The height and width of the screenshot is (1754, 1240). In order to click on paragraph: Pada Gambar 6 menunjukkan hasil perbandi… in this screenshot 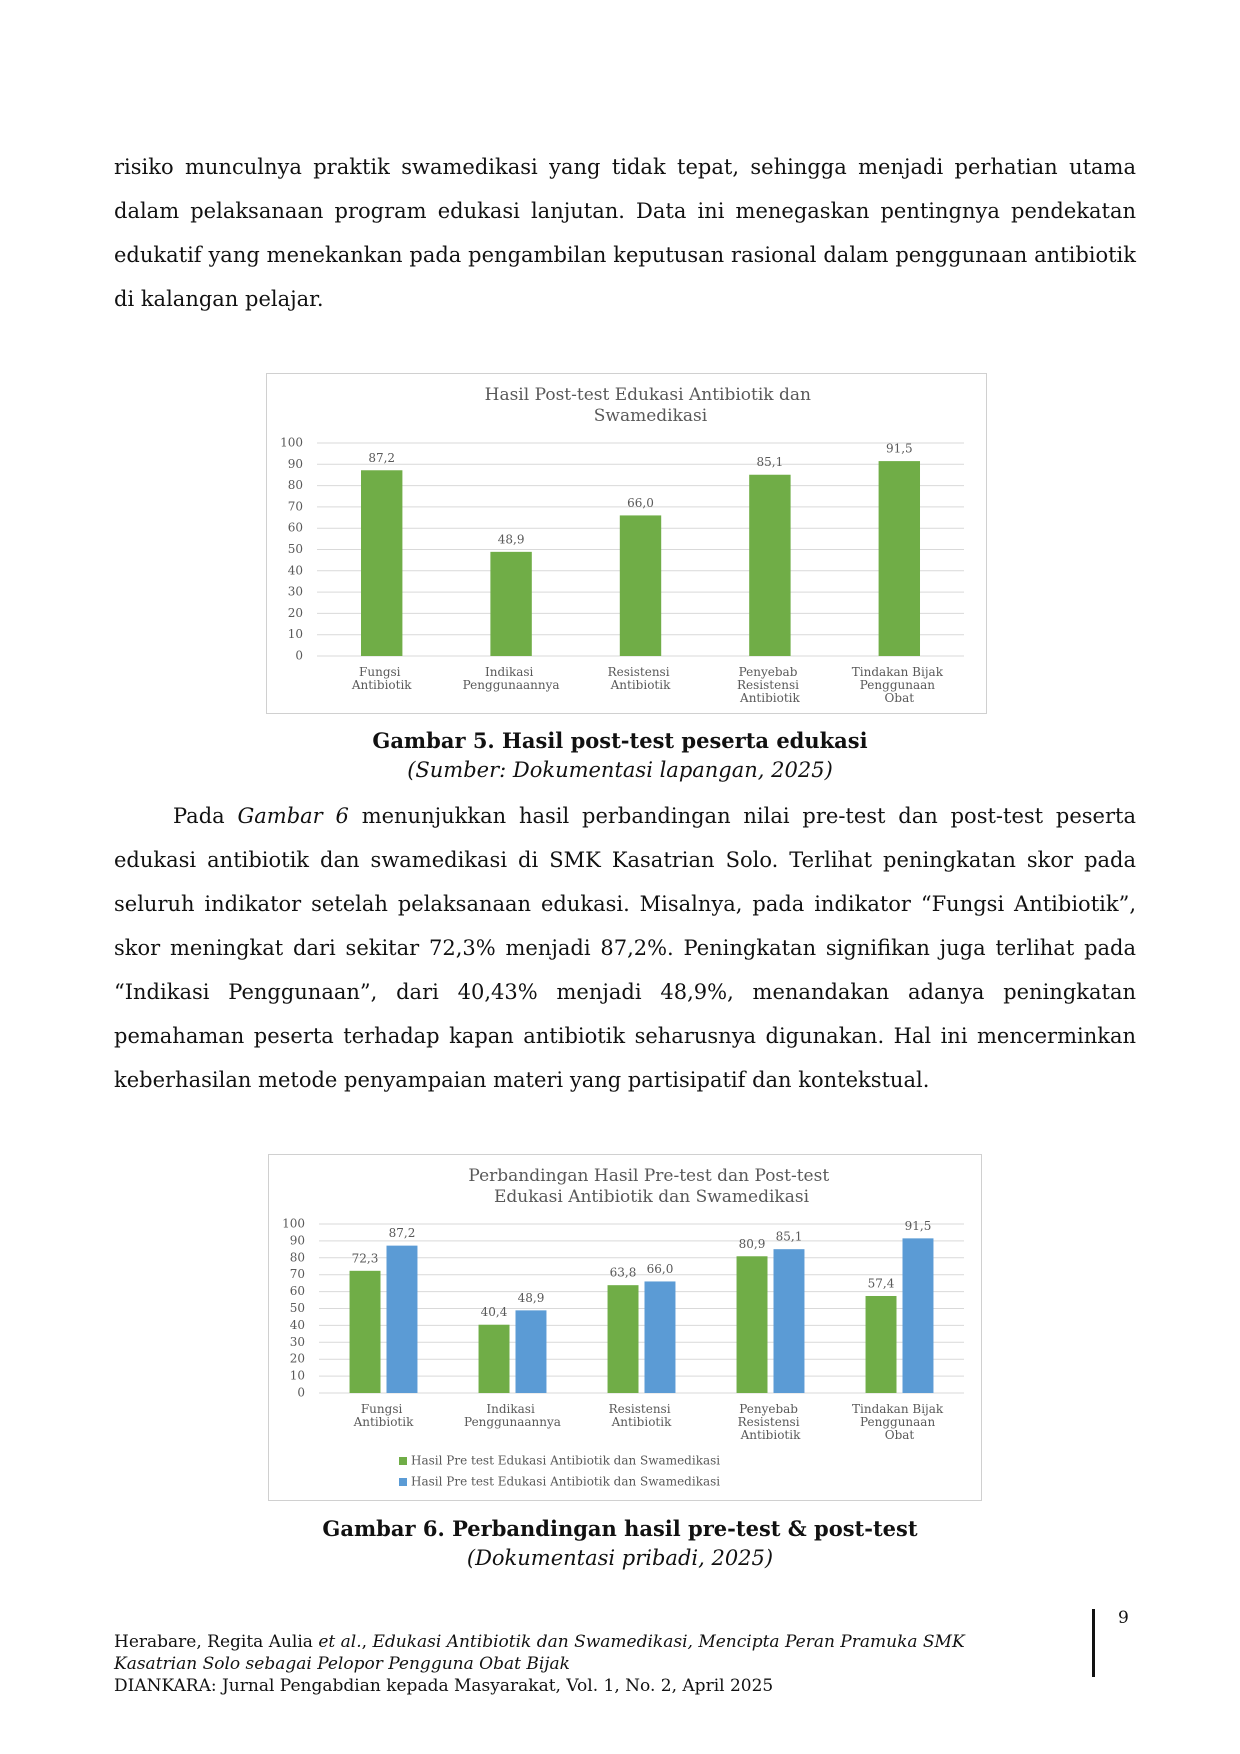, I will do `click(625, 948)`.